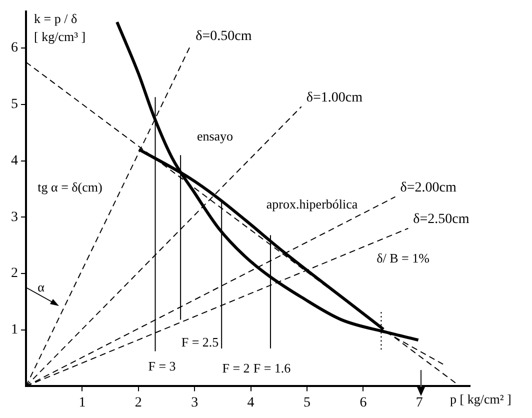 Image resolution: width=532 pixels, height=418 pixels. I want to click on x-tick-label: 2, so click(138, 402).